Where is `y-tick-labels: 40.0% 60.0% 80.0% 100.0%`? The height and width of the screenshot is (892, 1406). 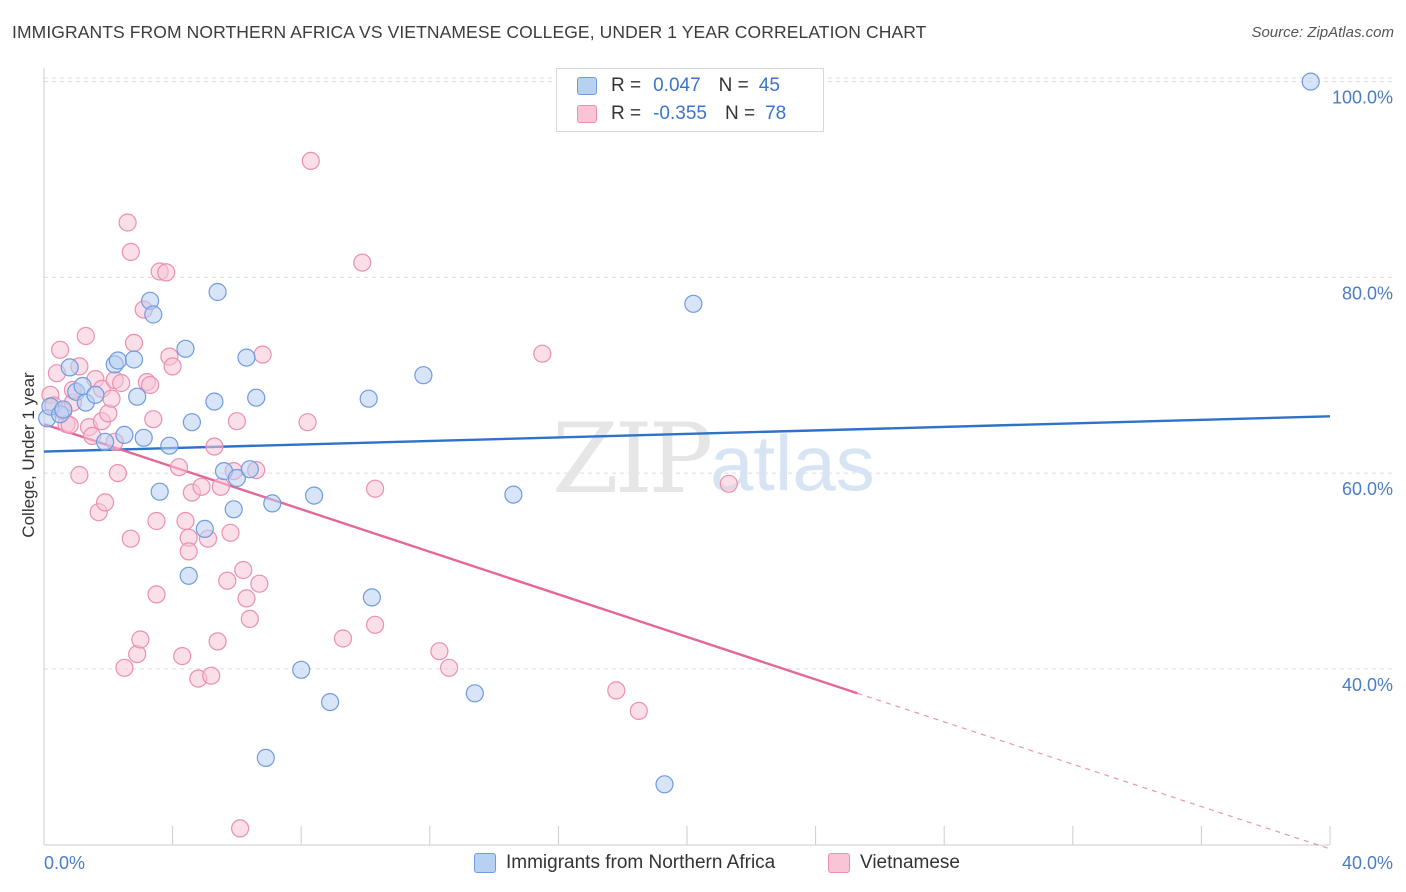 y-tick-labels: 40.0% 60.0% 80.0% 100.0% is located at coordinates (1362, 391).